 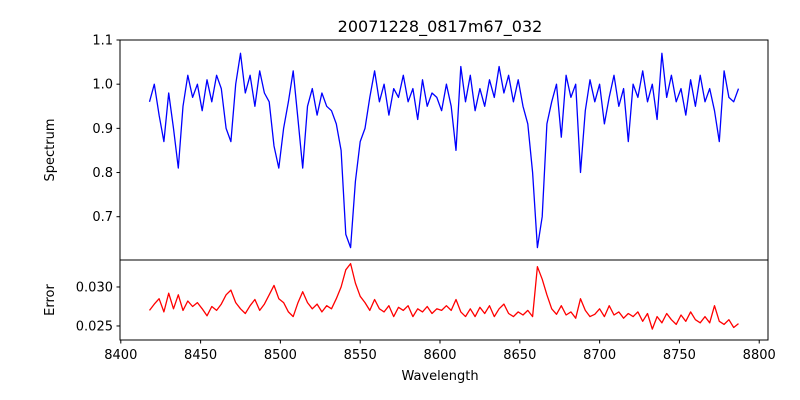 I want to click on y-axis-label-error: Error, so click(x=50, y=300).